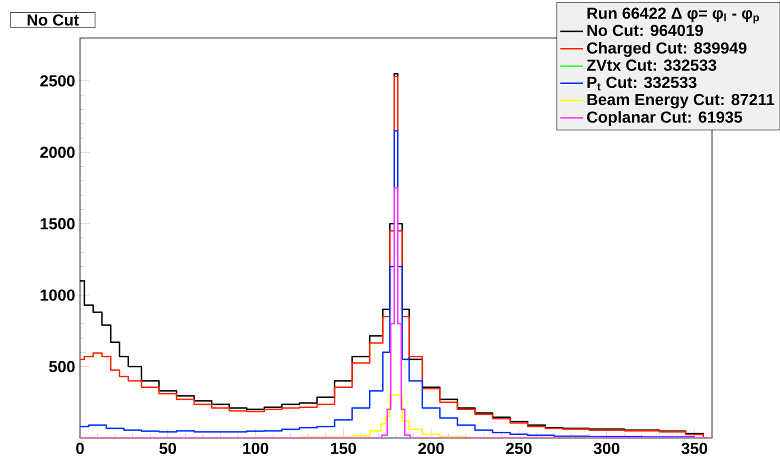  What do you see at coordinates (666, 49) in the screenshot?
I see `legend-label: Charged Cut: 839949` at bounding box center [666, 49].